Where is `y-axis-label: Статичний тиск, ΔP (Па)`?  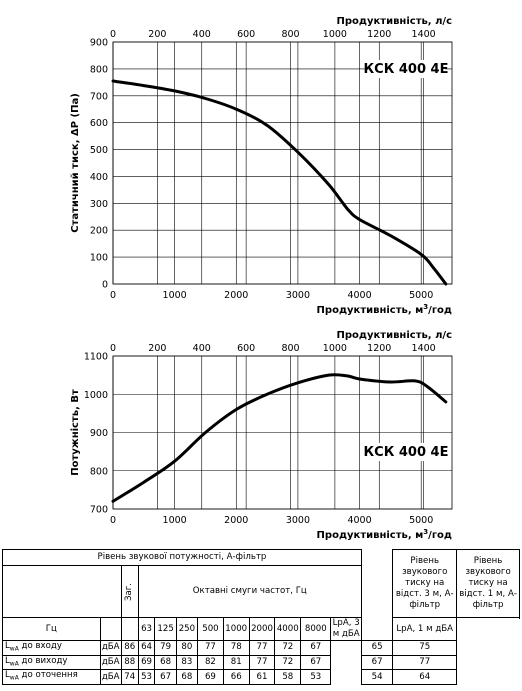 y-axis-label: Статичний тиск, ΔP (Па) is located at coordinates (75, 163).